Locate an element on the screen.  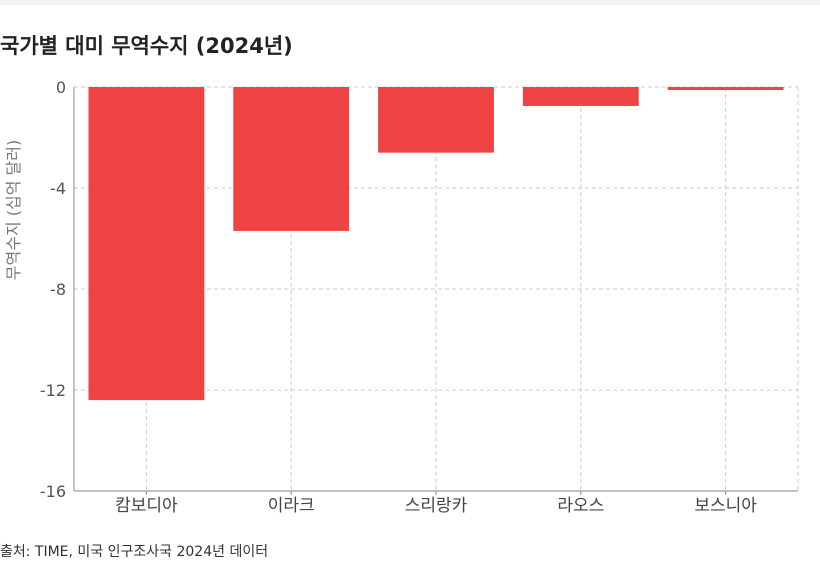
y-tick-label: 0 is located at coordinates (61, 87).